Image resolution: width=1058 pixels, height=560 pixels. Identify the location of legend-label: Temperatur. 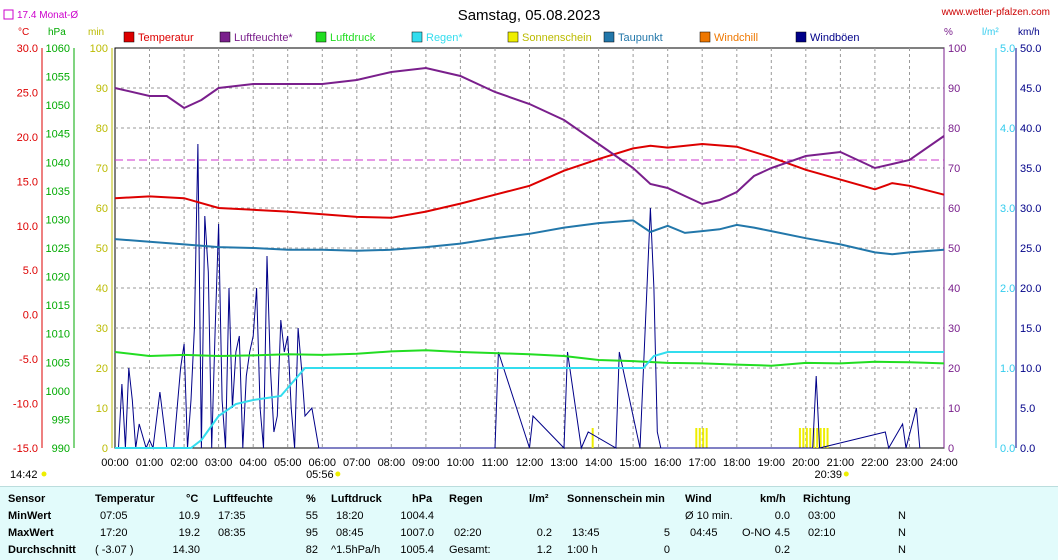
(166, 38).